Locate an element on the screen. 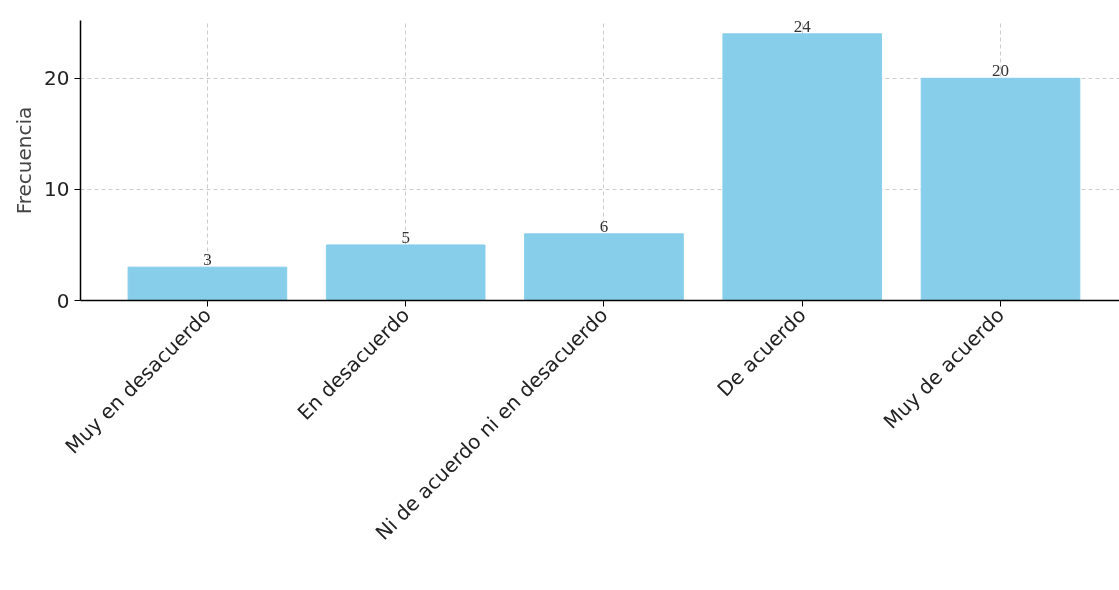 The width and height of the screenshot is (1119, 590). data-label: 6 is located at coordinates (604, 226).